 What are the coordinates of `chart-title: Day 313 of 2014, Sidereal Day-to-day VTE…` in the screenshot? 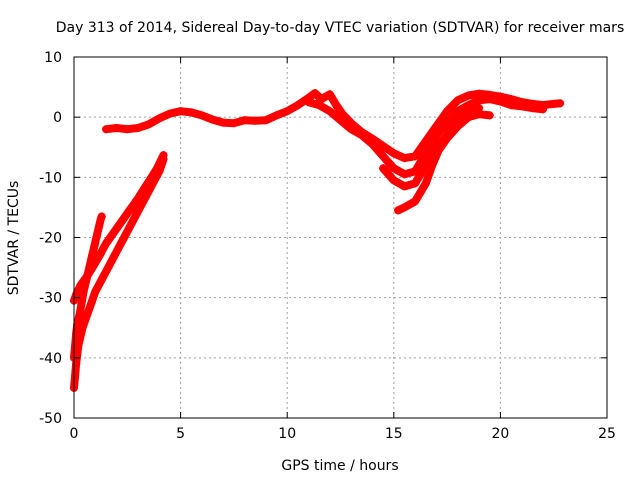 It's located at (340, 28).